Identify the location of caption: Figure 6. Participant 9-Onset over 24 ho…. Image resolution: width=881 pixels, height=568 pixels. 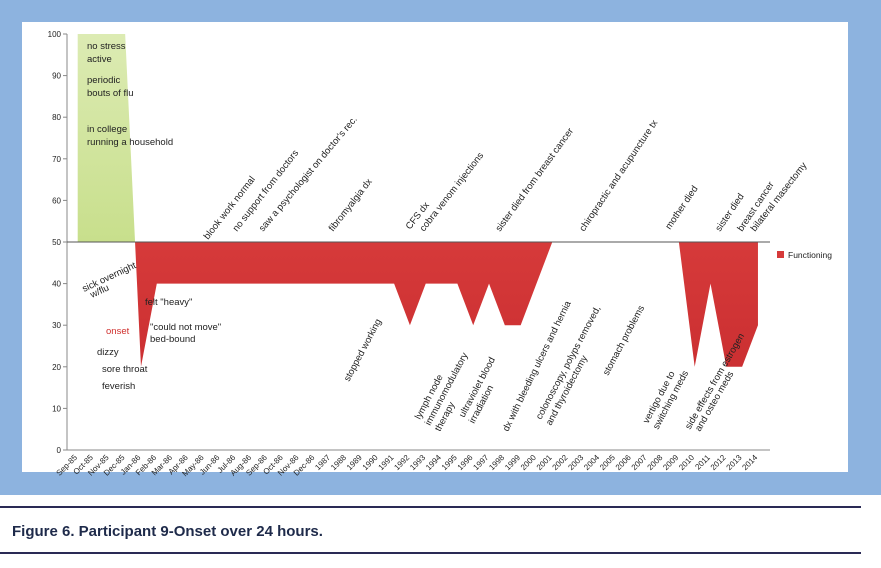
(167, 531).